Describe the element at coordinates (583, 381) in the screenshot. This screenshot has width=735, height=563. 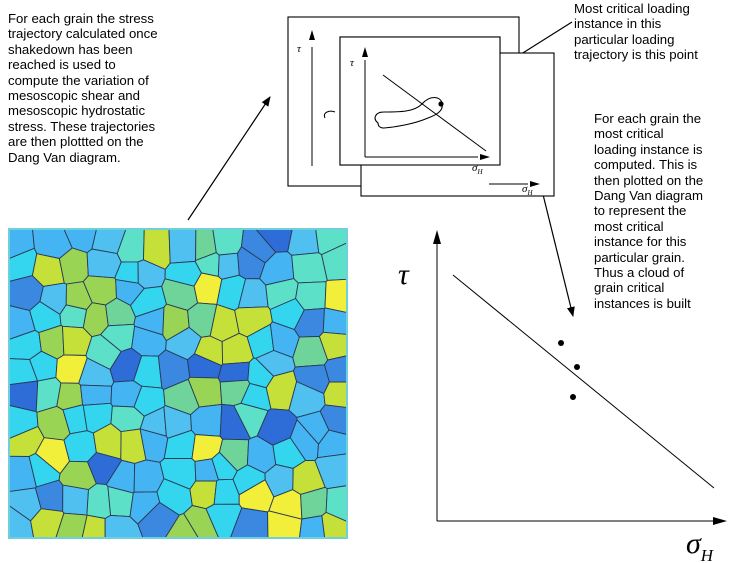
I see `dang-van-line-large` at that location.